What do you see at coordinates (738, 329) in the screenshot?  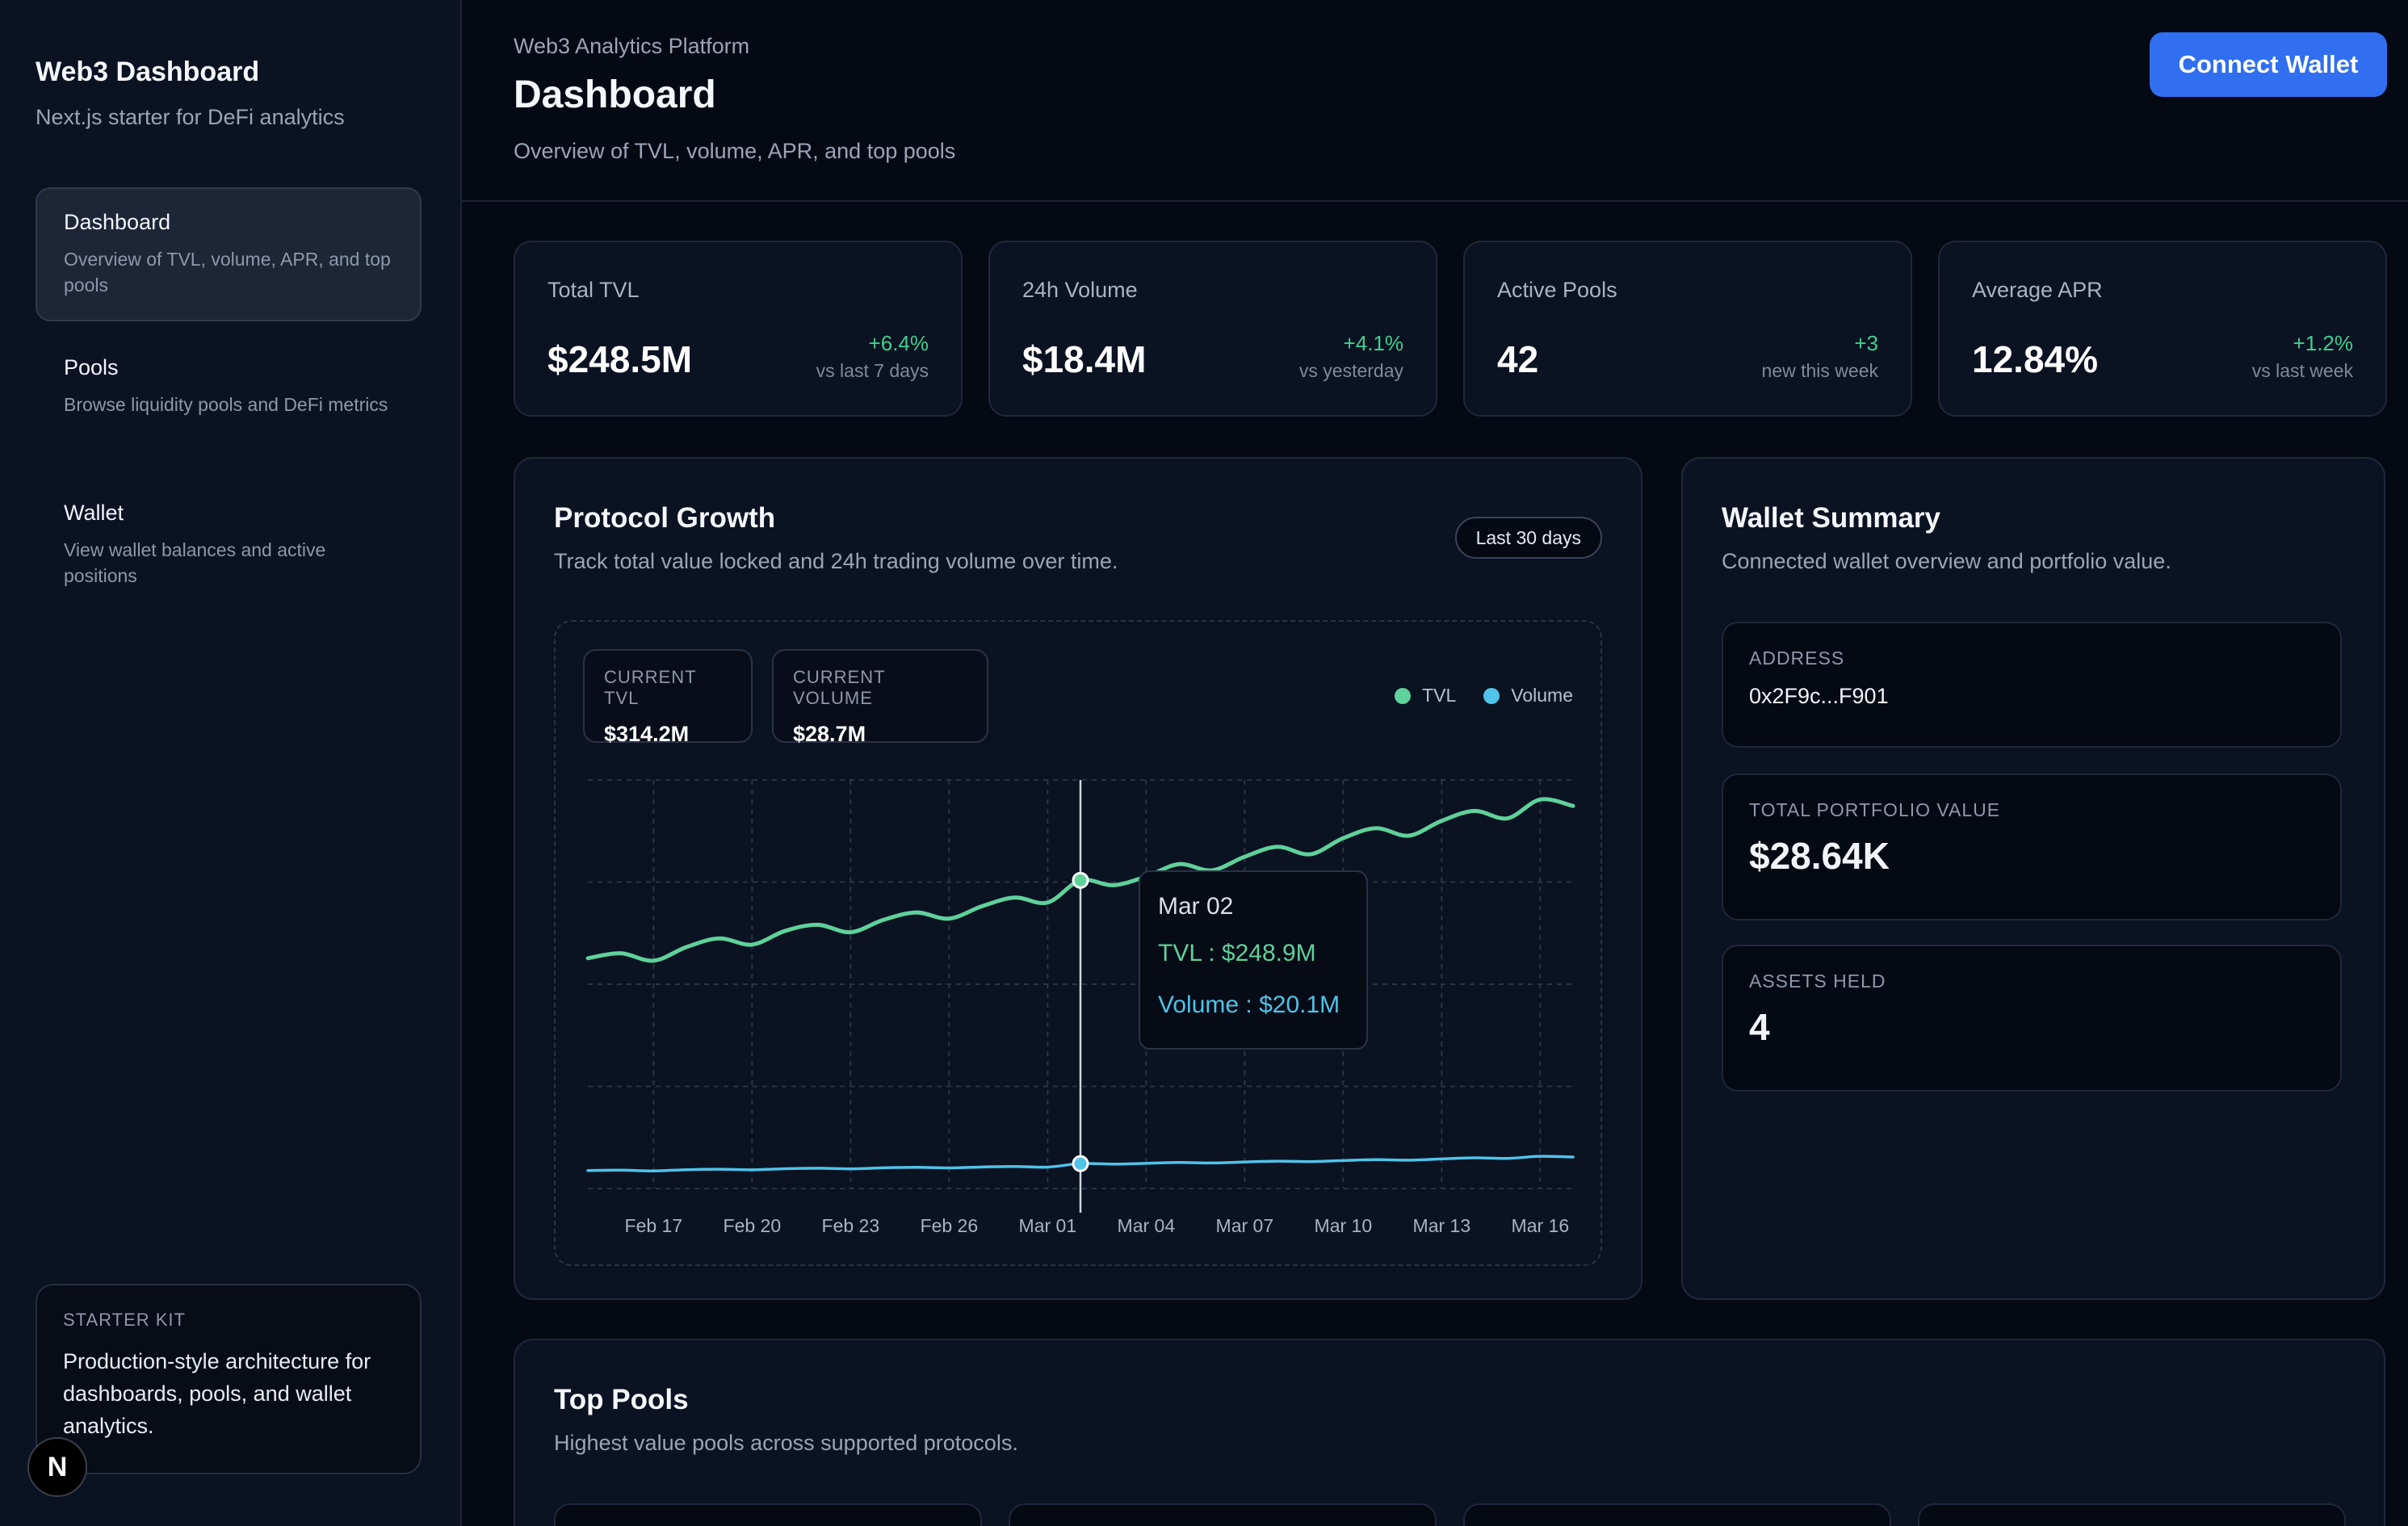 I see `stat-card-tvl: Total TVL $248.5M +6.4% vs last 7 days` at bounding box center [738, 329].